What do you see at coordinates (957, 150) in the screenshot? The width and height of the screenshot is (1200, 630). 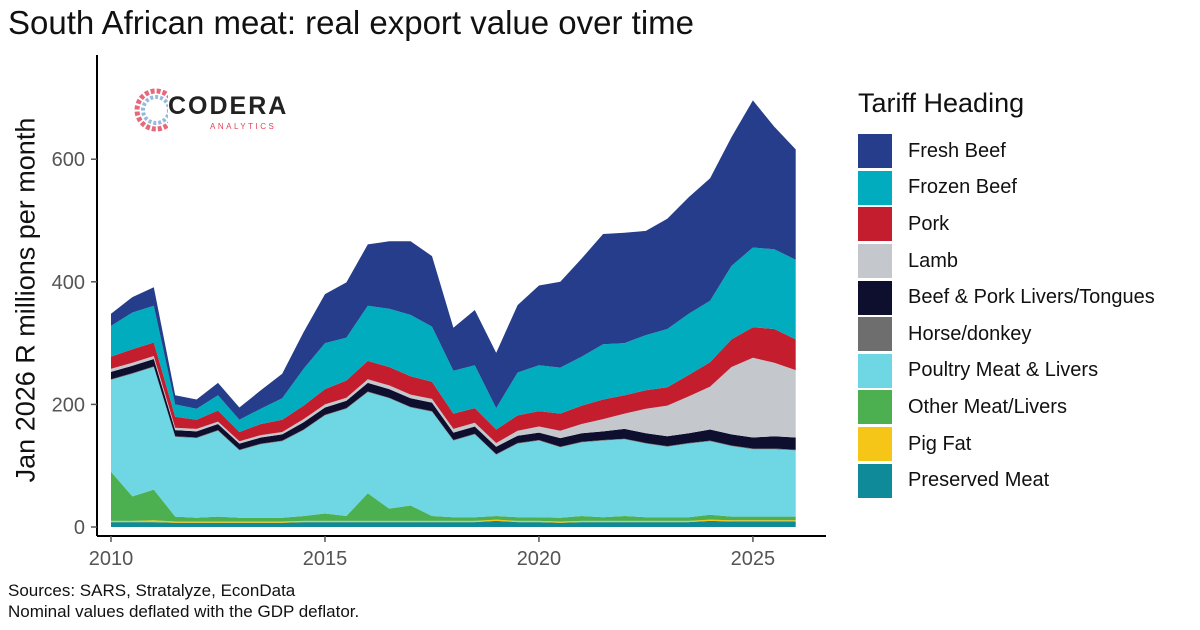 I see `legend-label: Fresh Beef` at bounding box center [957, 150].